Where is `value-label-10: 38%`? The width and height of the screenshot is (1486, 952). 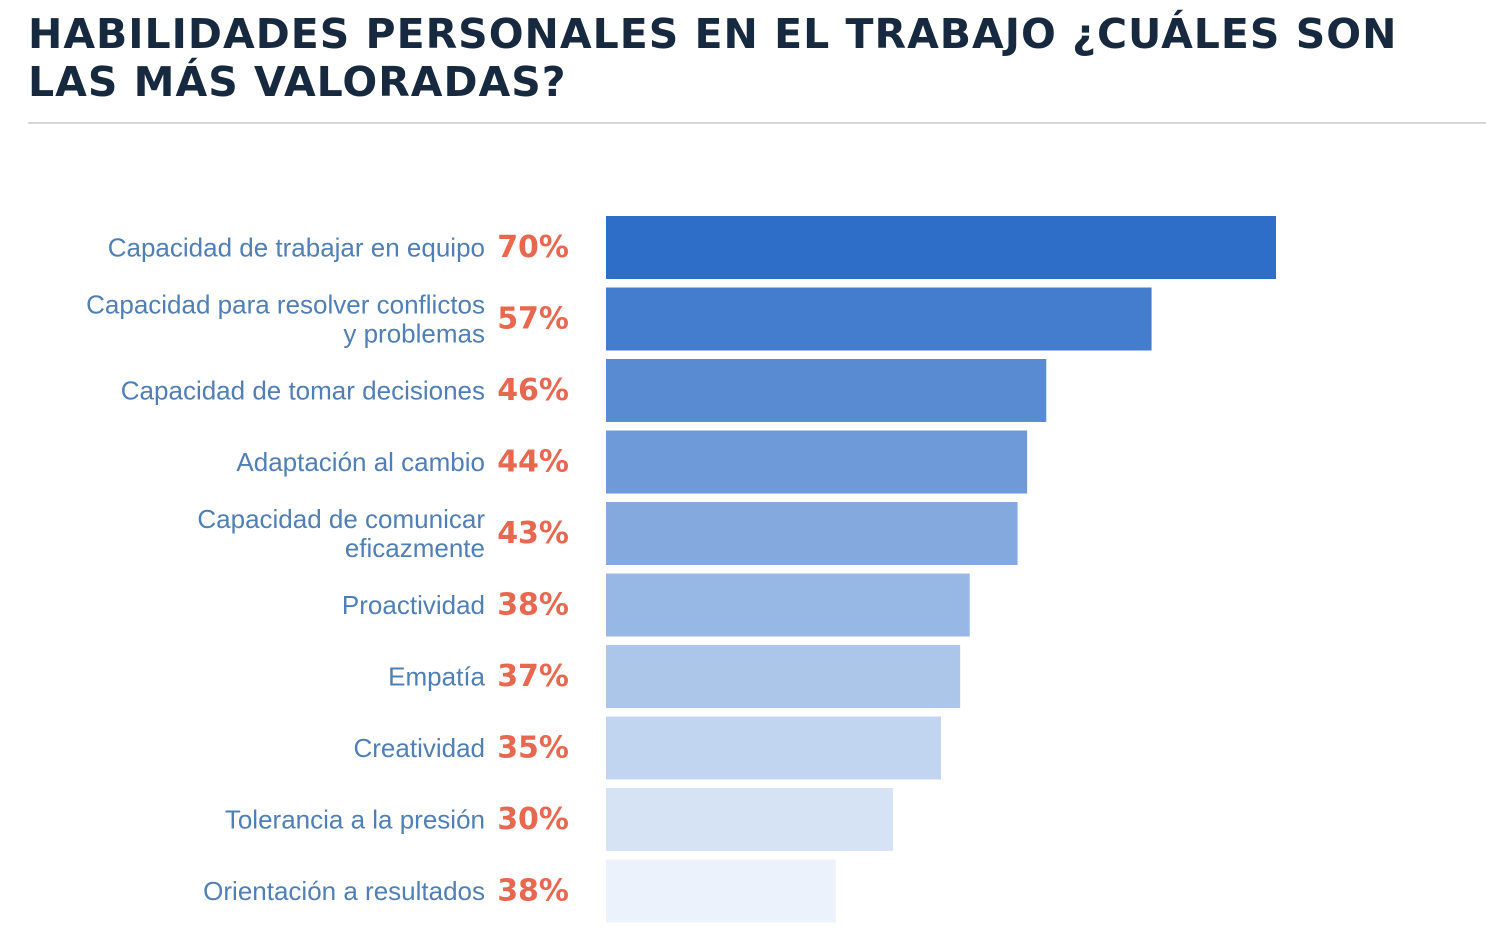 value-label-10: 38% is located at coordinates (533, 891).